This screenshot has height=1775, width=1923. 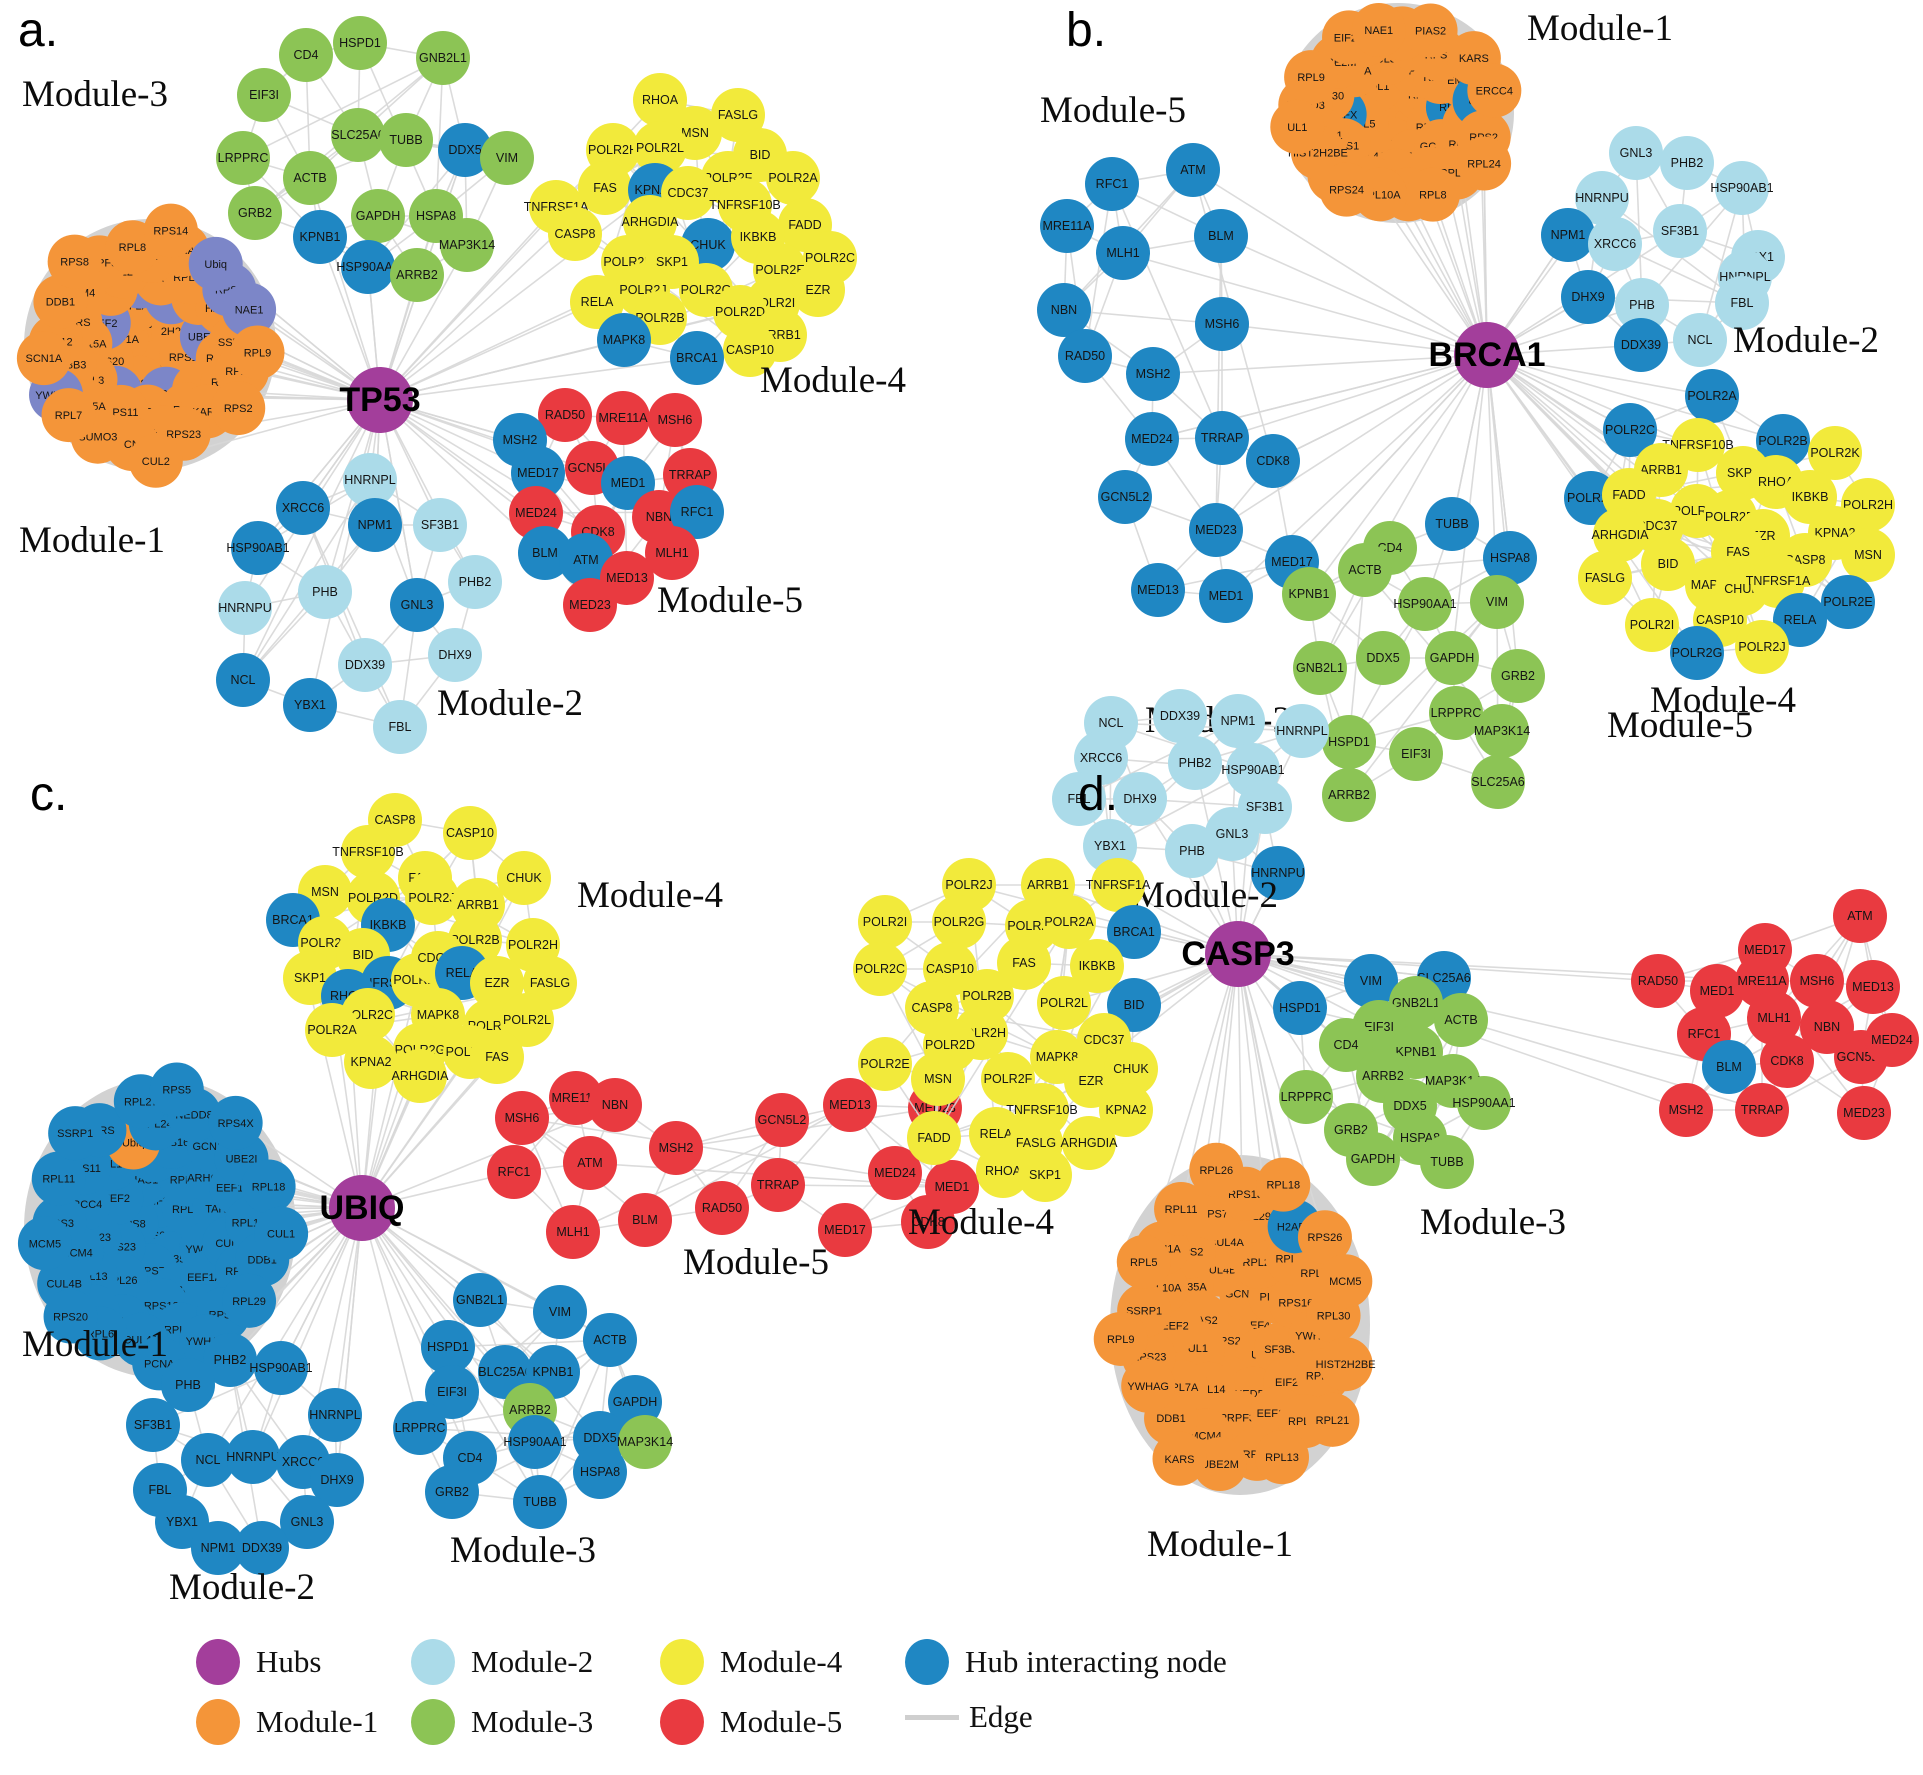 I want to click on node-label: CUL2, so click(x=156, y=462).